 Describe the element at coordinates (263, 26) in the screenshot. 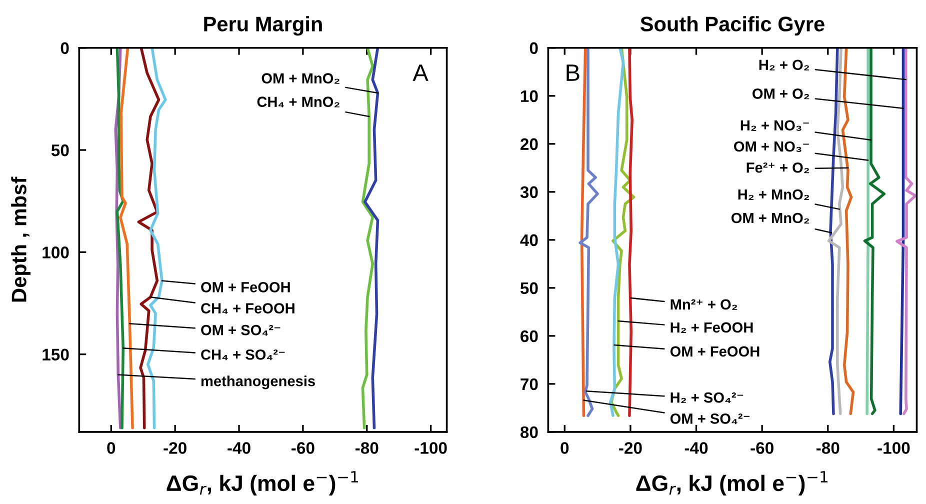

I see `chart-title: Peru Margin` at that location.